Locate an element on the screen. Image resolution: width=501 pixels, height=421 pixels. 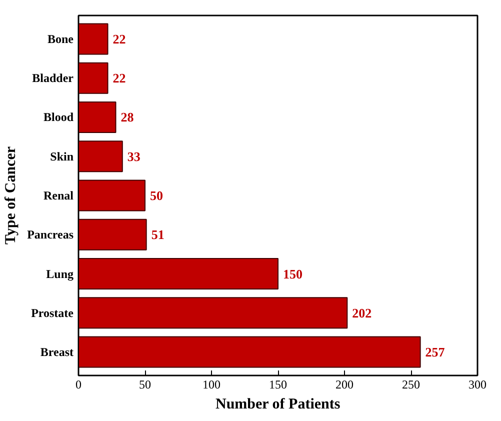
data-label: 33 is located at coordinates (134, 156).